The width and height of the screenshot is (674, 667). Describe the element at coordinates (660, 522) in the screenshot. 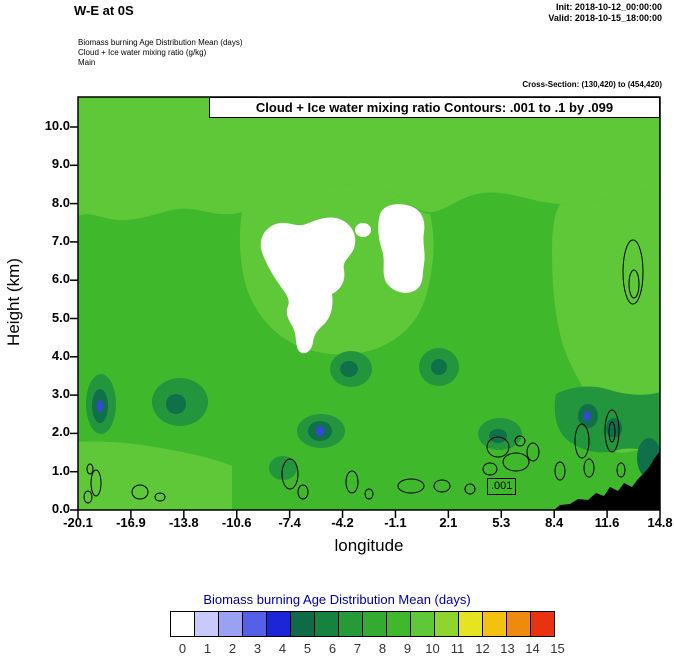

I see `x-tick-label: 14.8` at that location.